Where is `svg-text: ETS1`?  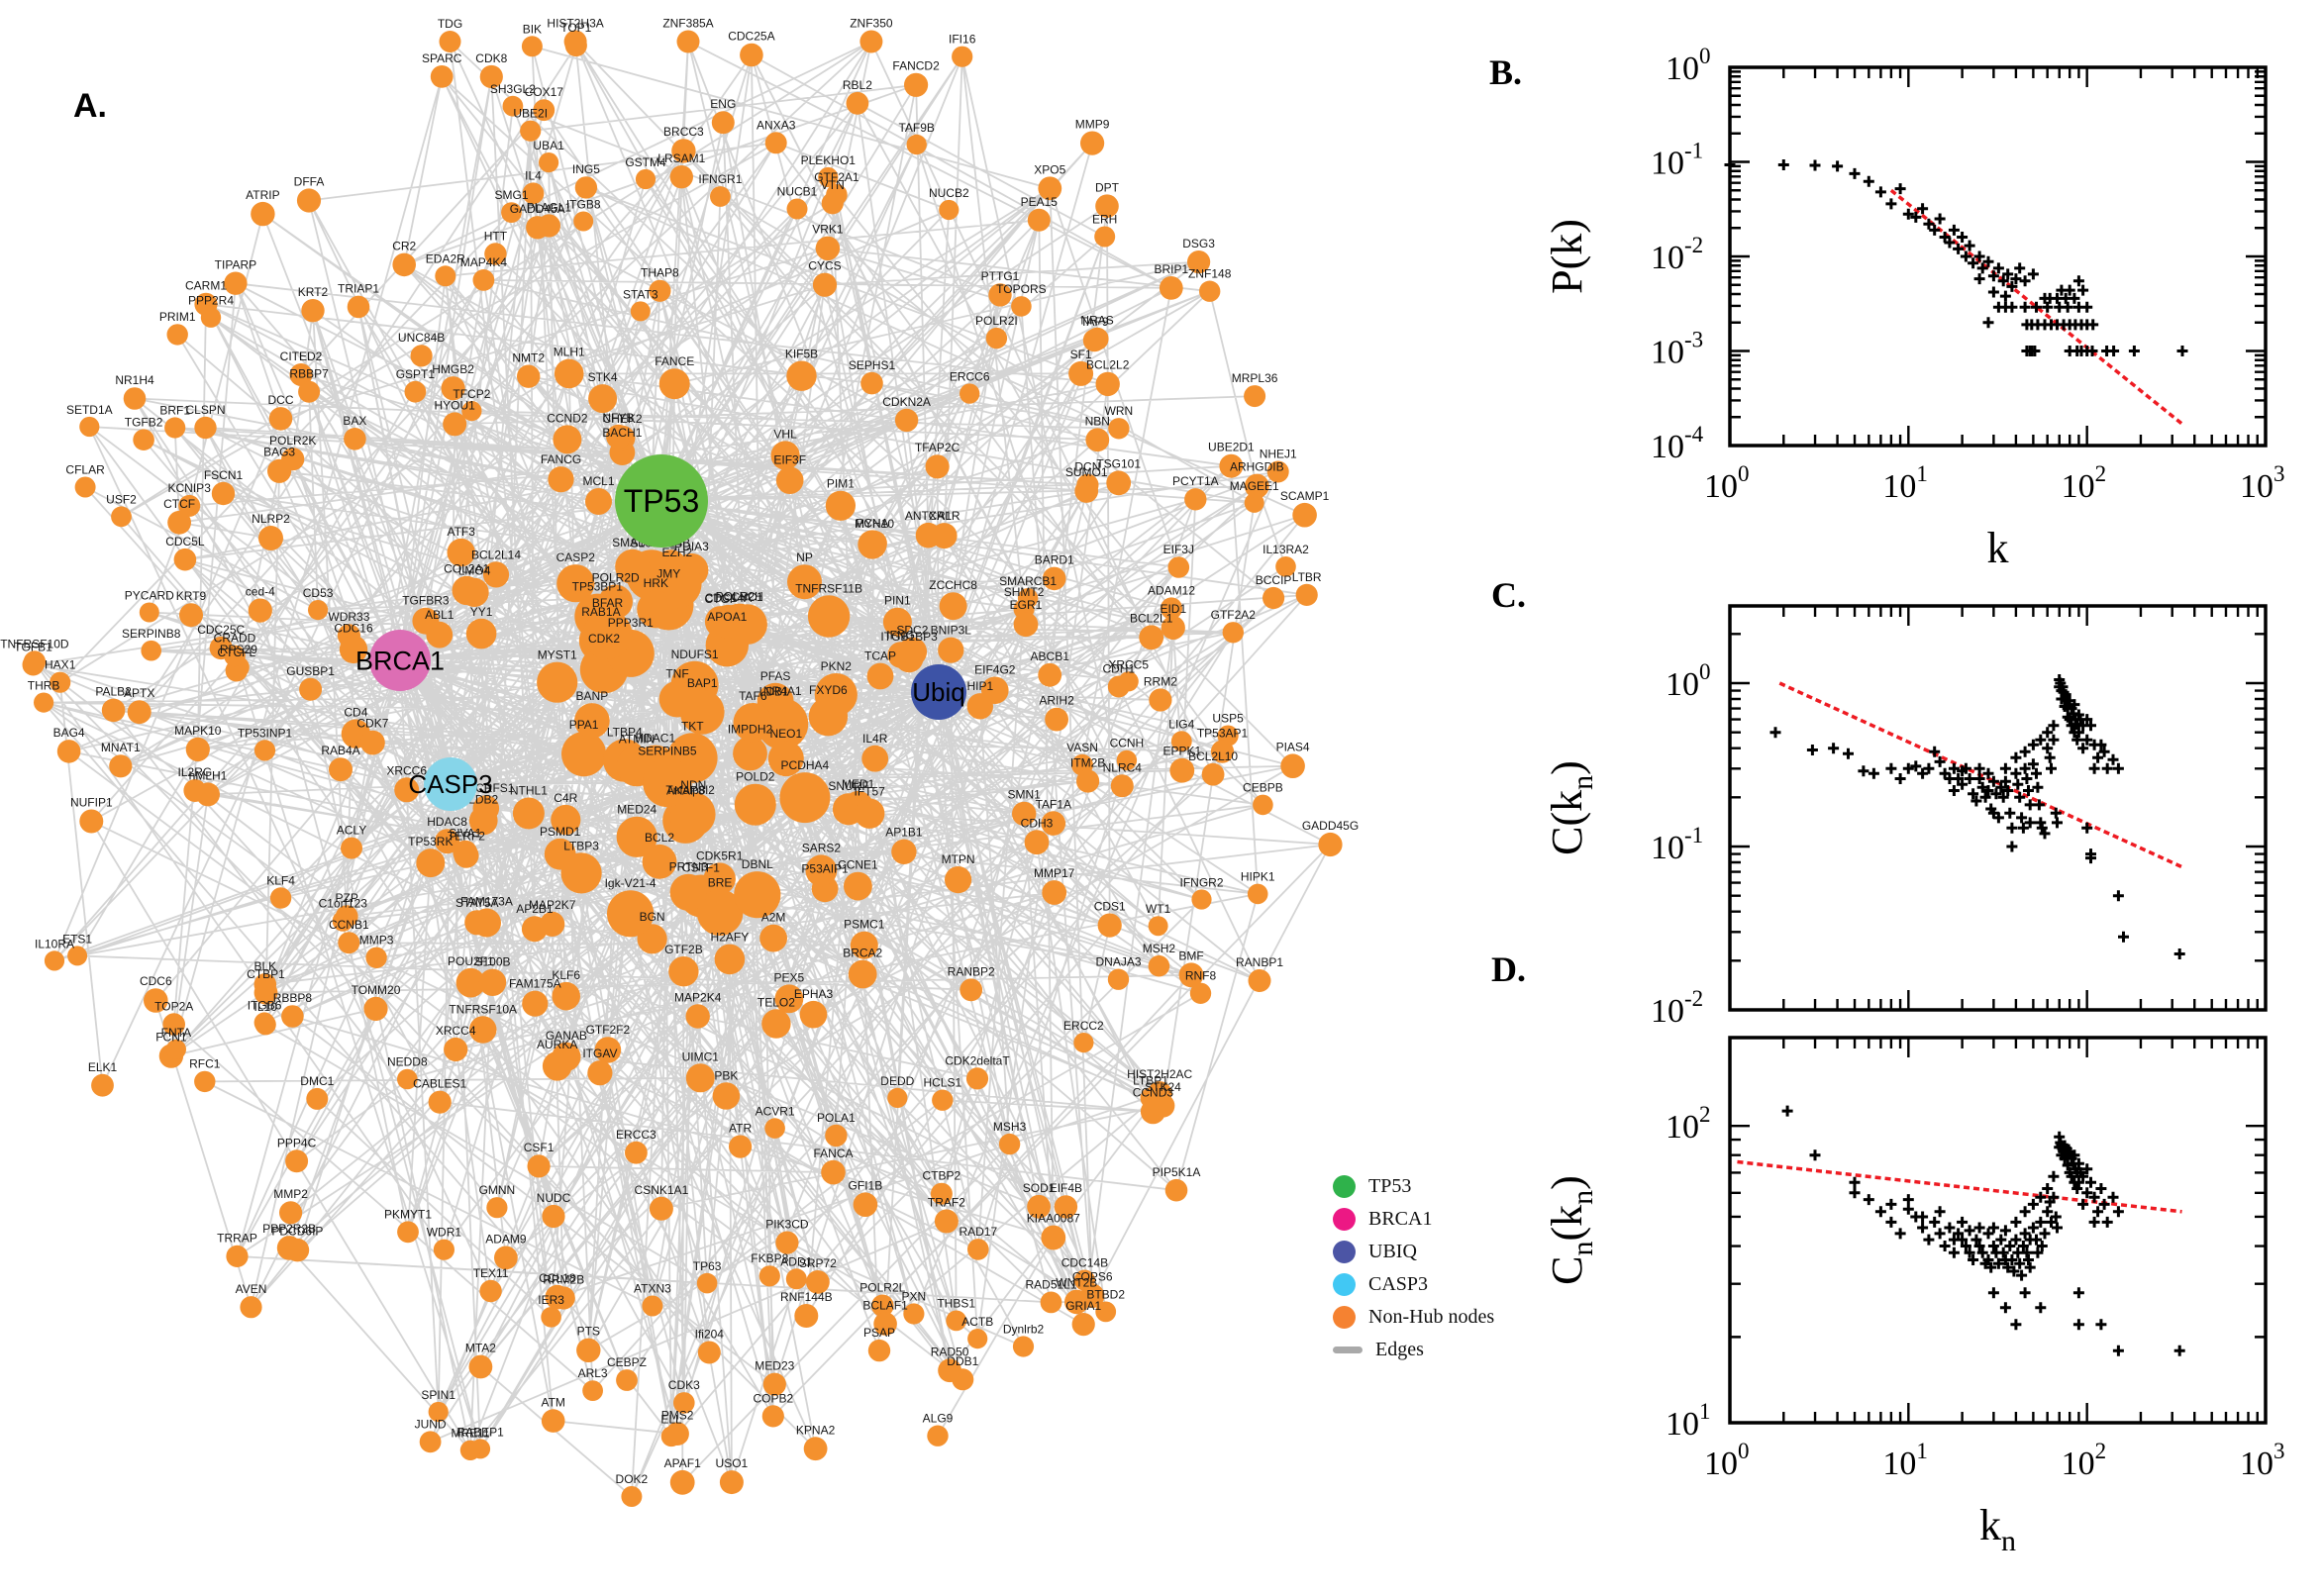 svg-text: ETS1 is located at coordinates (77, 939).